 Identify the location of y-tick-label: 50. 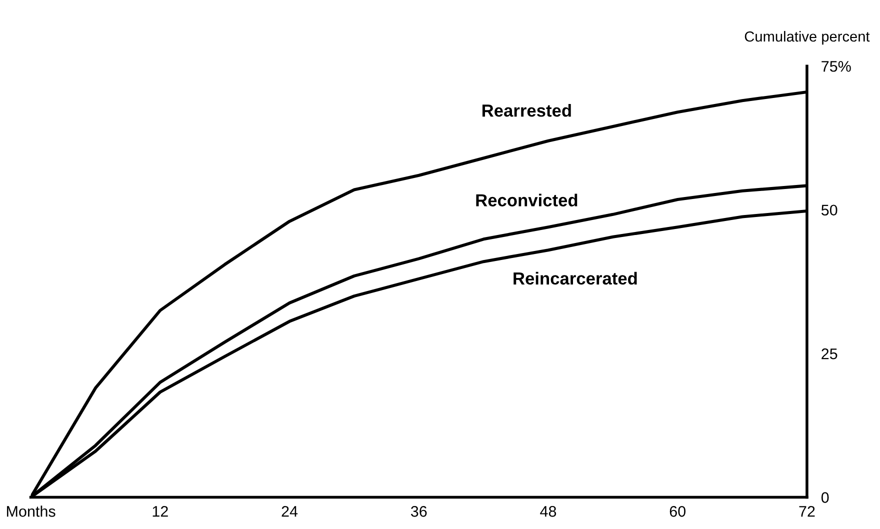
(829, 210).